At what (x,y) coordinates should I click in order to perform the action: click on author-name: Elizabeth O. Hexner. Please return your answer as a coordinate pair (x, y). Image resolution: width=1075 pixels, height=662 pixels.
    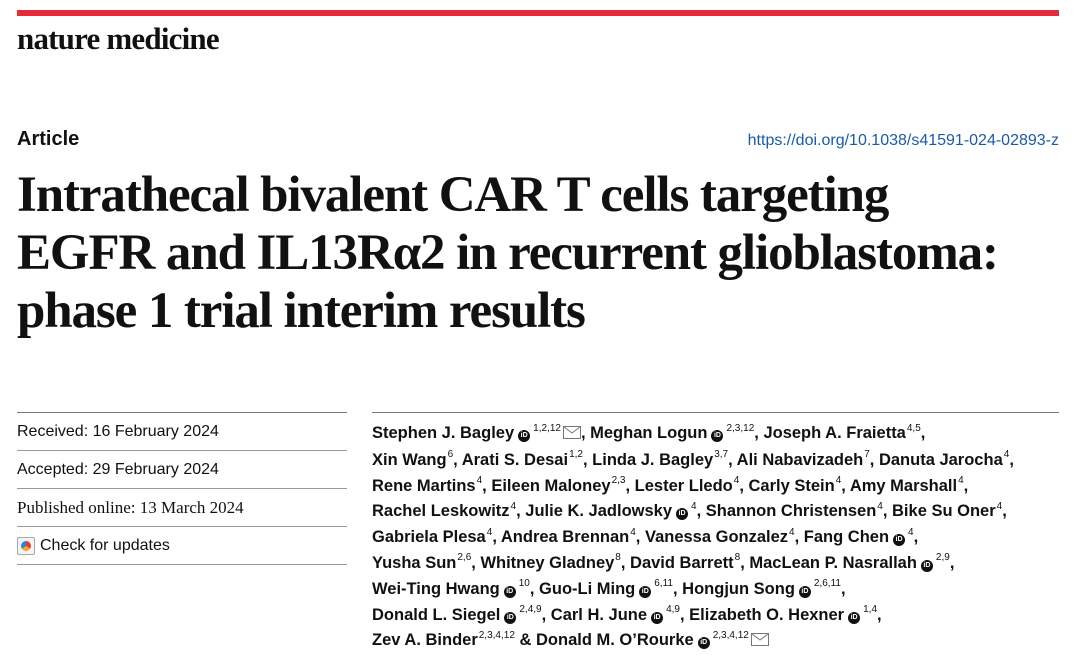
    Looking at the image, I should click on (767, 614).